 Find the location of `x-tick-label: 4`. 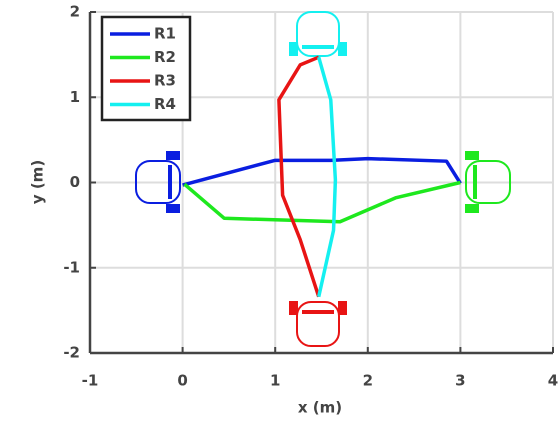

x-tick-label: 4 is located at coordinates (553, 381).